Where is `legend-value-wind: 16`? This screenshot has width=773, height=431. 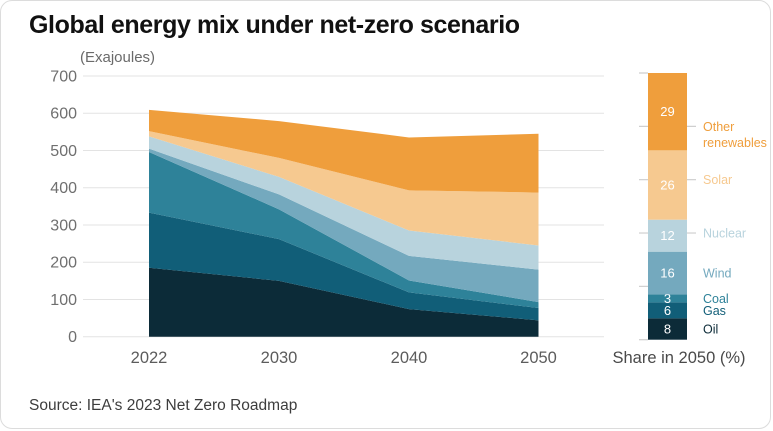 legend-value-wind: 16 is located at coordinates (667, 273).